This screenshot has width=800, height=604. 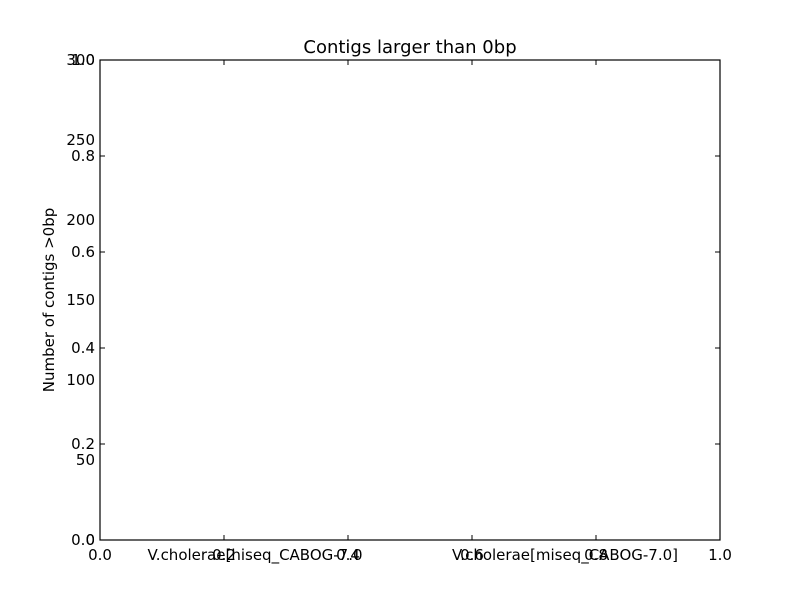 I want to click on x-overlay-tick-label: 0.0, so click(x=100, y=555).